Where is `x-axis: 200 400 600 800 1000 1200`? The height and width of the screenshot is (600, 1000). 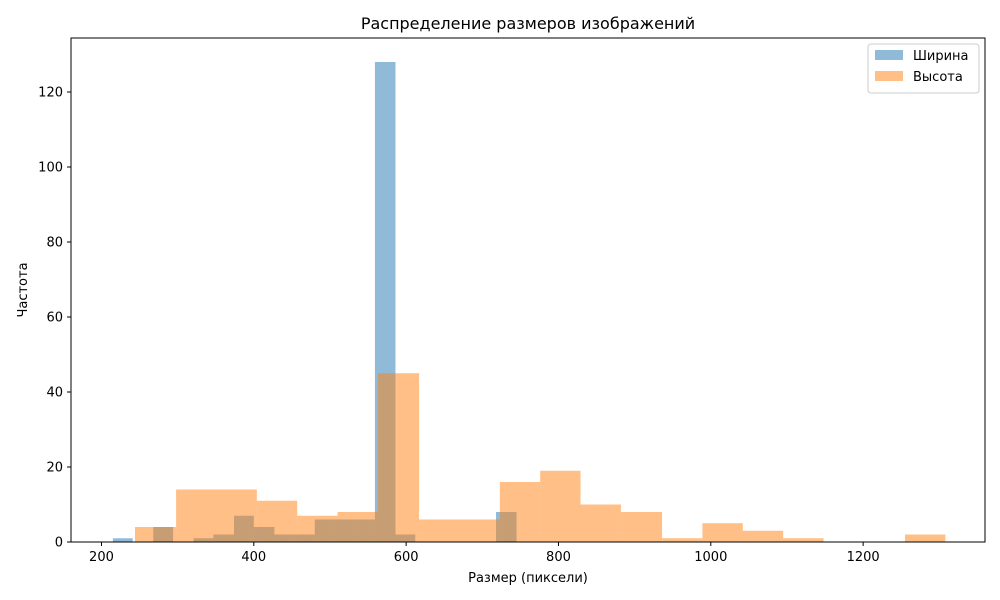 x-axis: 200 400 600 800 1000 1200 is located at coordinates (484, 553).